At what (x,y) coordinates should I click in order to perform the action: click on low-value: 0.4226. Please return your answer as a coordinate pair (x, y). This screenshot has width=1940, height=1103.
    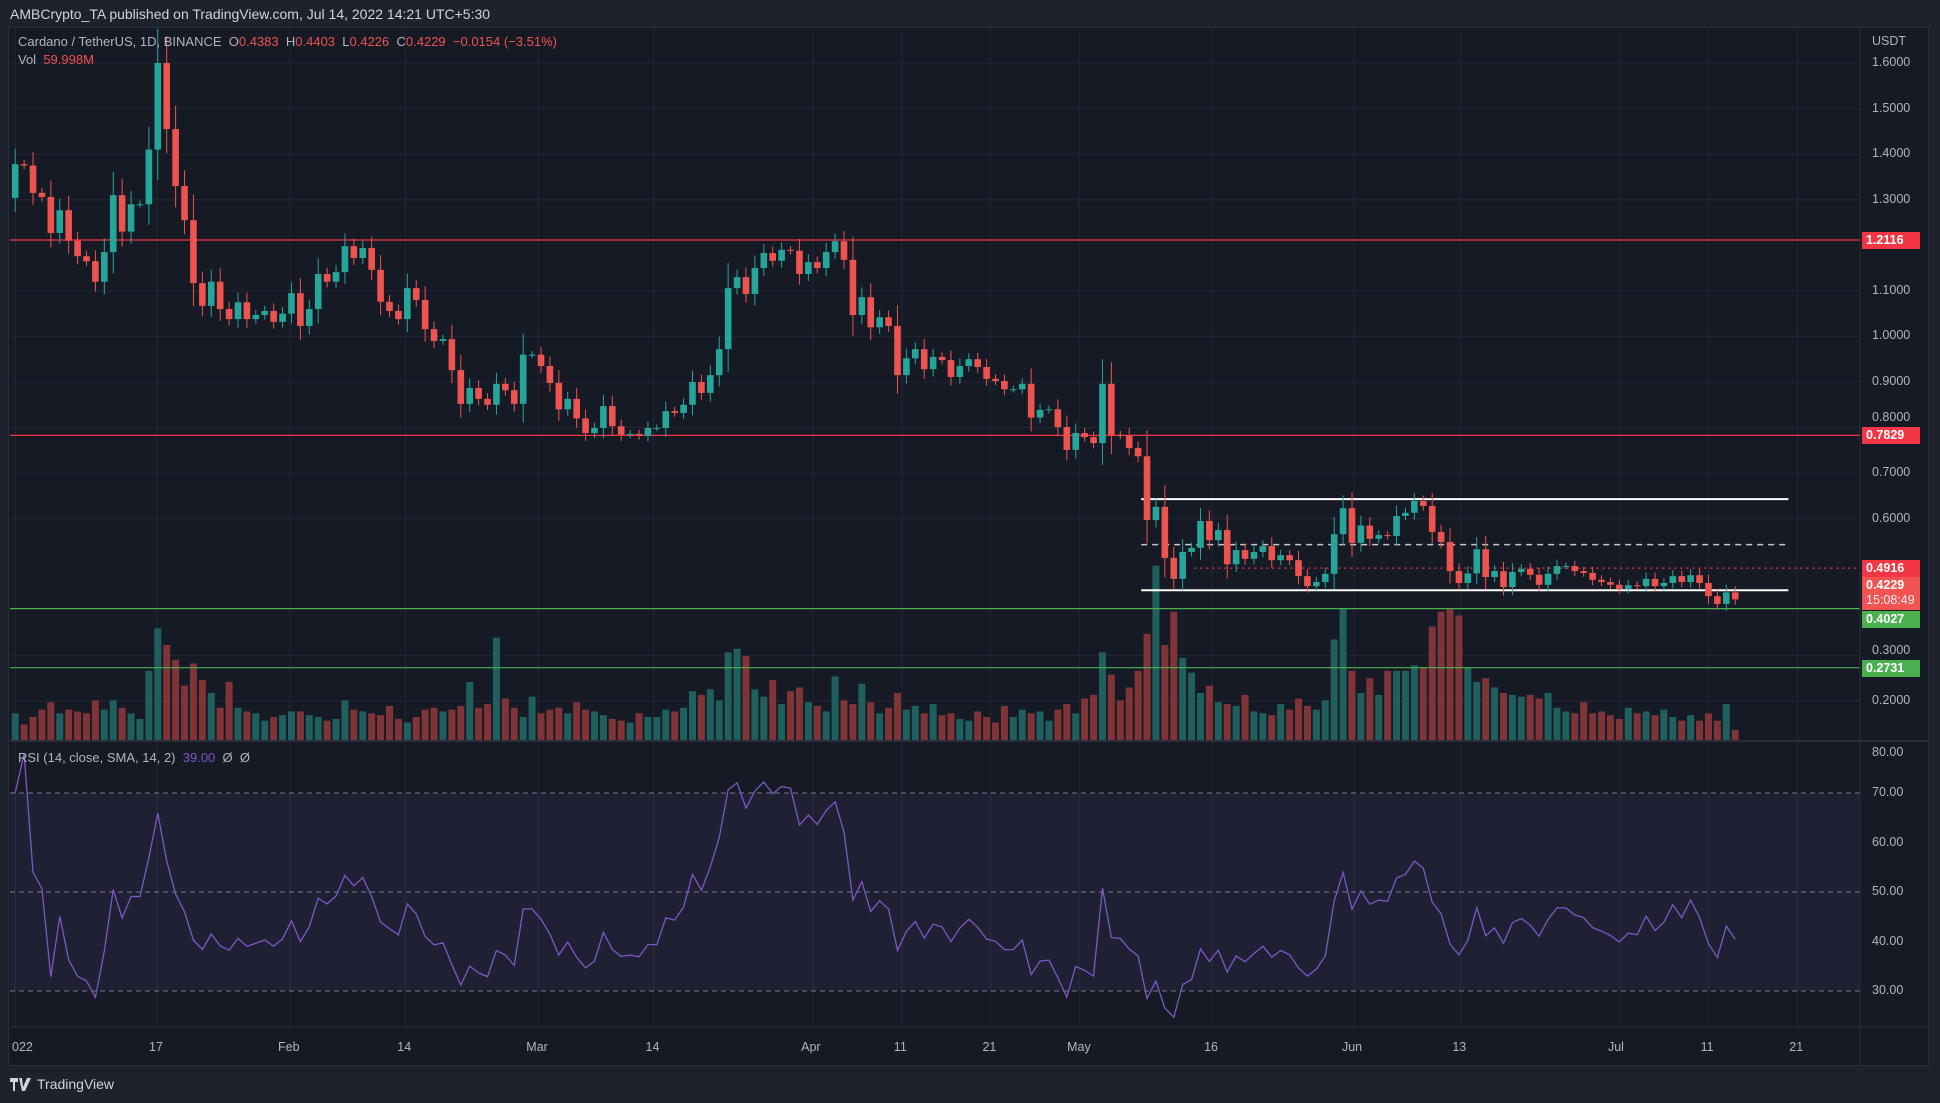
    Looking at the image, I should click on (369, 41).